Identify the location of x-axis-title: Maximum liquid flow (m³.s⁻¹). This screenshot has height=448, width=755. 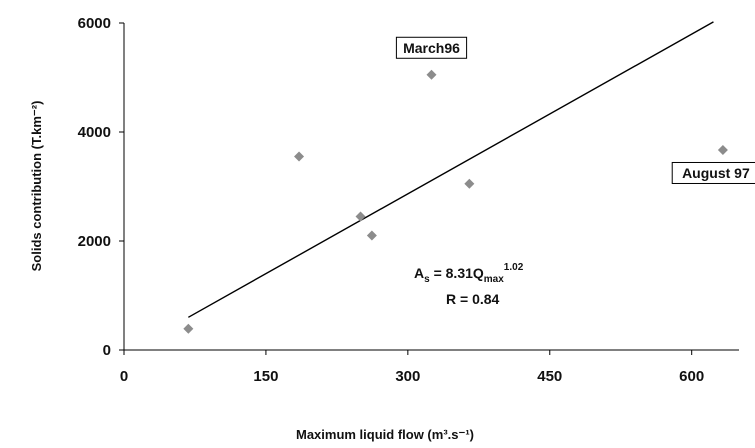
(385, 434).